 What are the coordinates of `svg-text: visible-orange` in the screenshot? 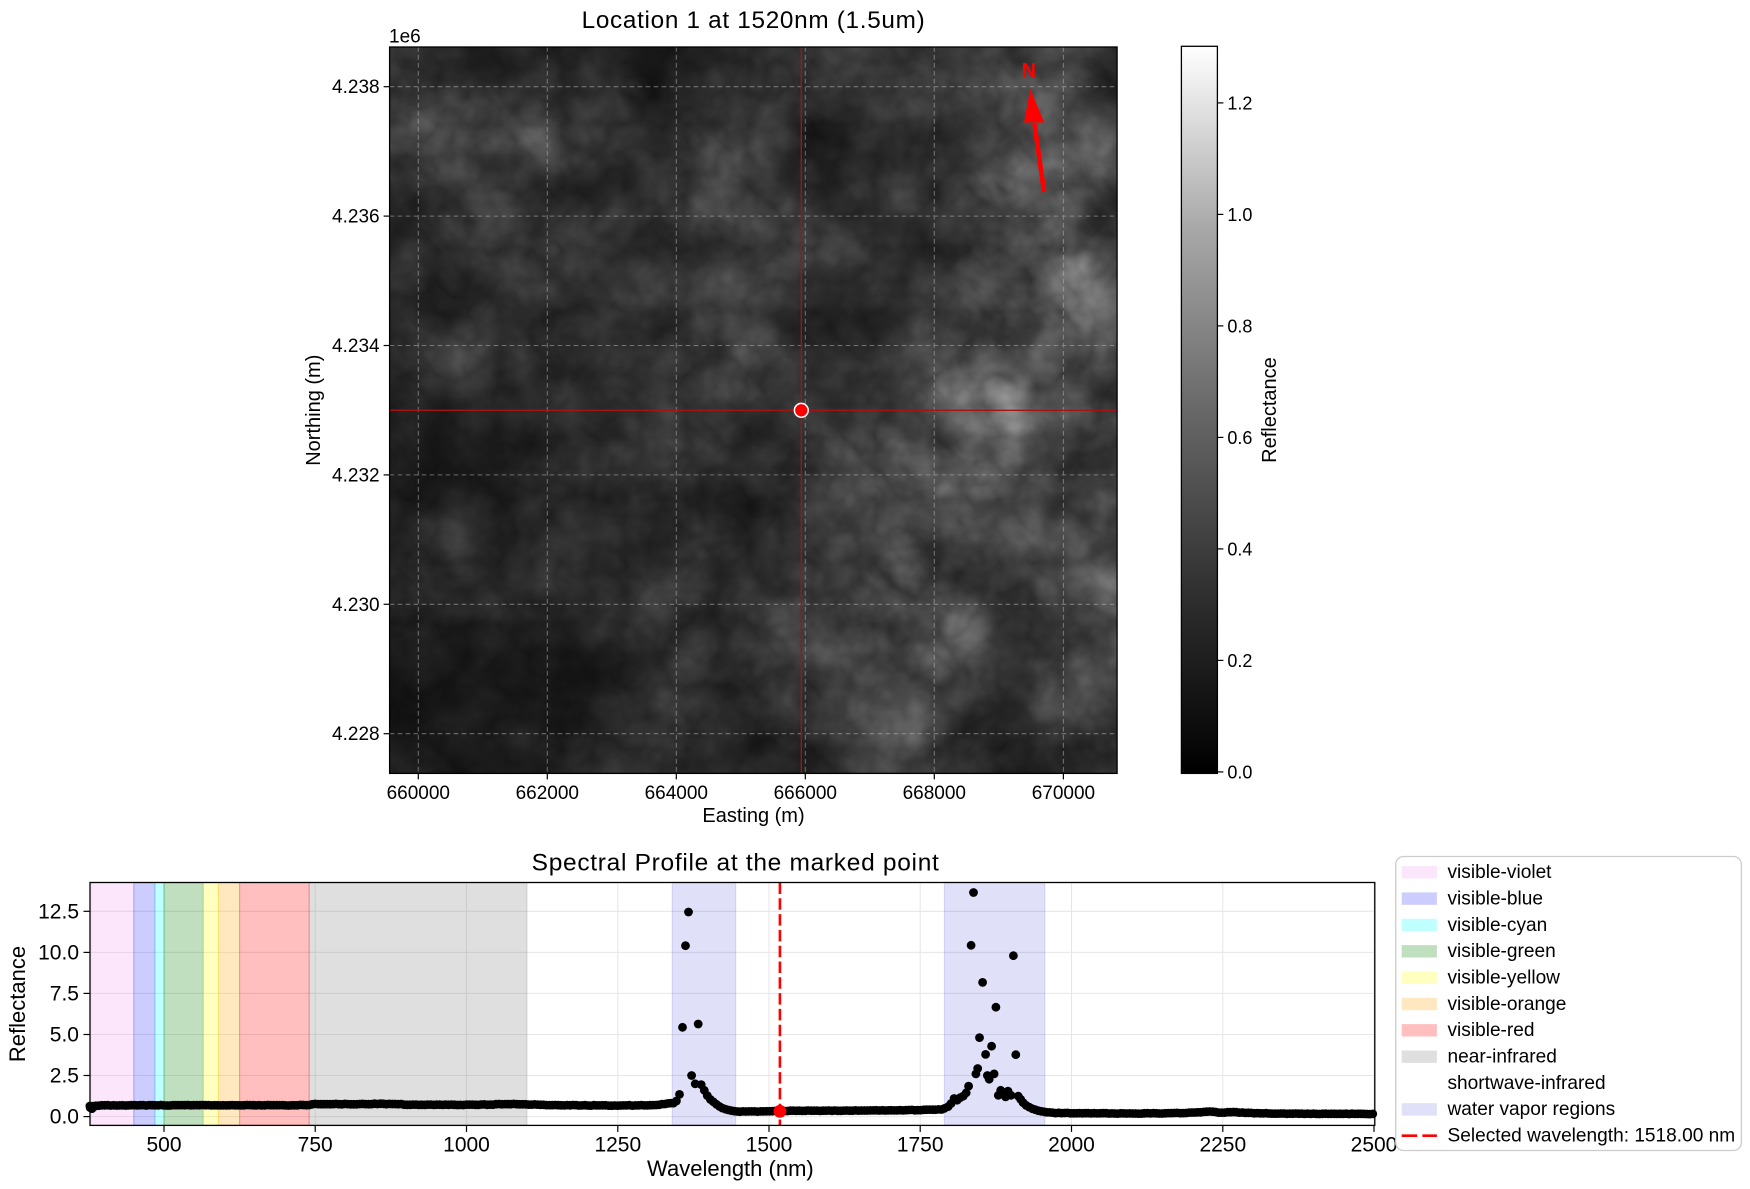 It's located at (1507, 1004).